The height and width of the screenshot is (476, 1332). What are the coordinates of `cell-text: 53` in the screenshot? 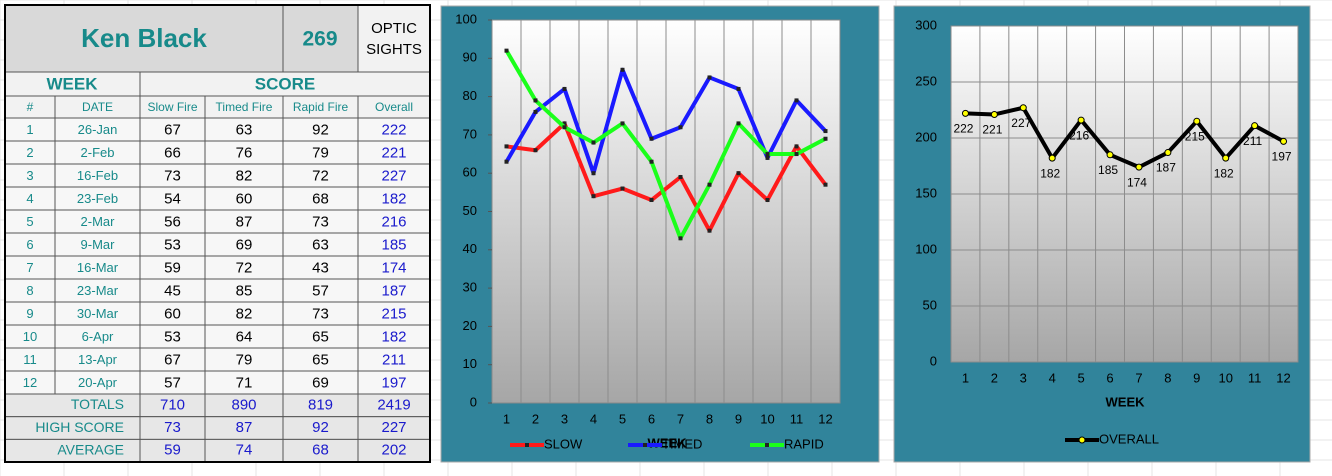 It's located at (172, 244).